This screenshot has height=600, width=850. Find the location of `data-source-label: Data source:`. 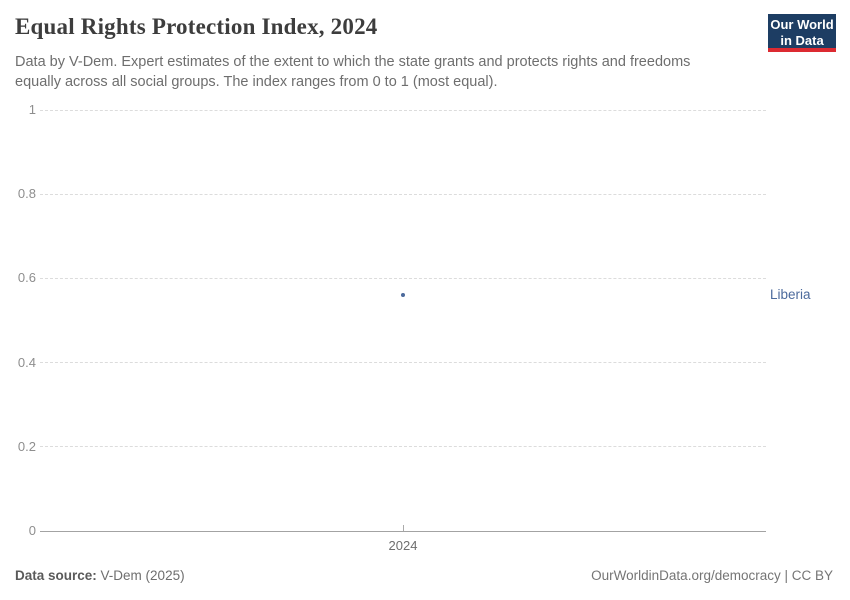

data-source-label: Data source: is located at coordinates (56, 575).